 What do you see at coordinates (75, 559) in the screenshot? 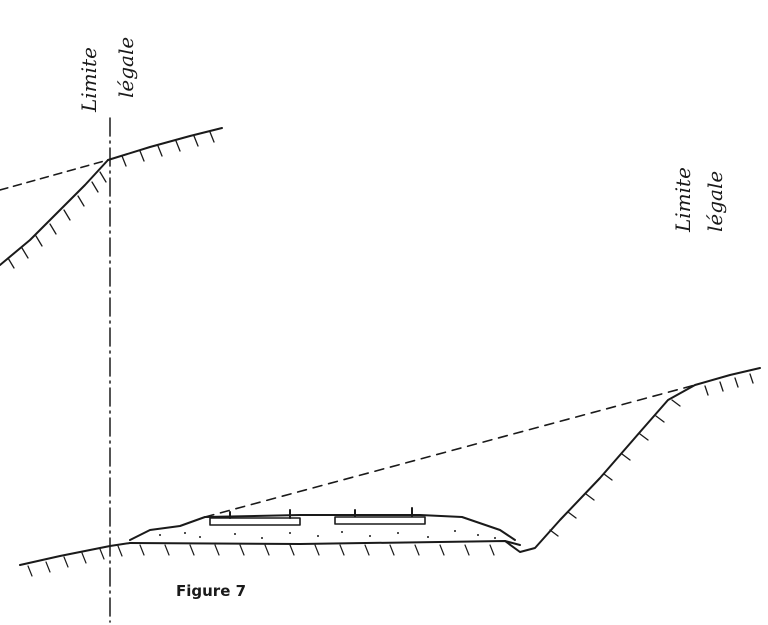
I see `ground-line` at bounding box center [75, 559].